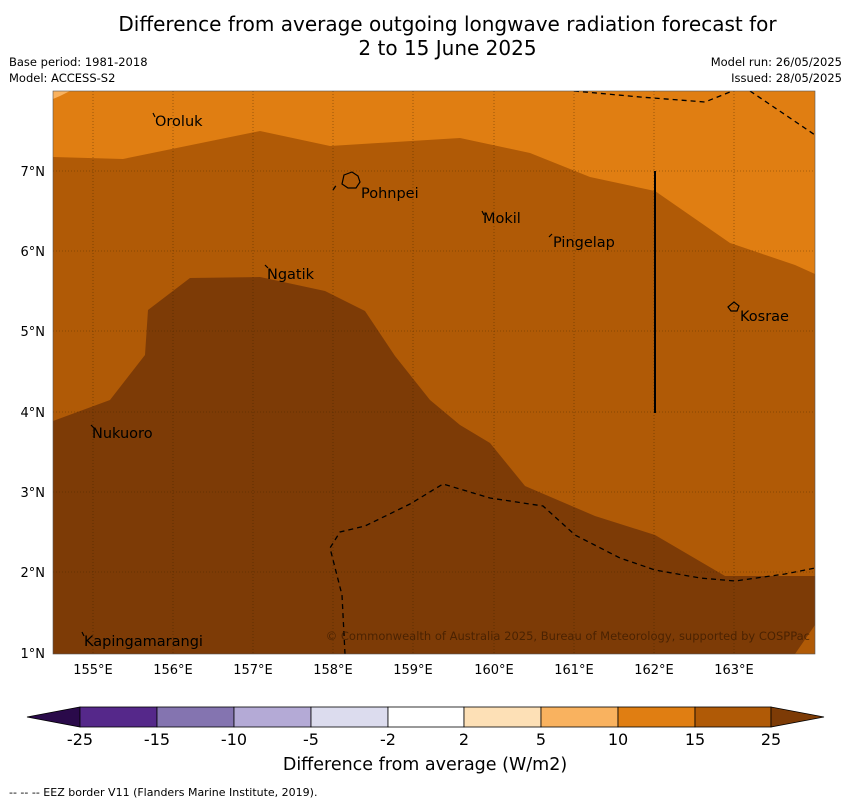  I want to click on place-oroluk: Oroluk, so click(179, 122).